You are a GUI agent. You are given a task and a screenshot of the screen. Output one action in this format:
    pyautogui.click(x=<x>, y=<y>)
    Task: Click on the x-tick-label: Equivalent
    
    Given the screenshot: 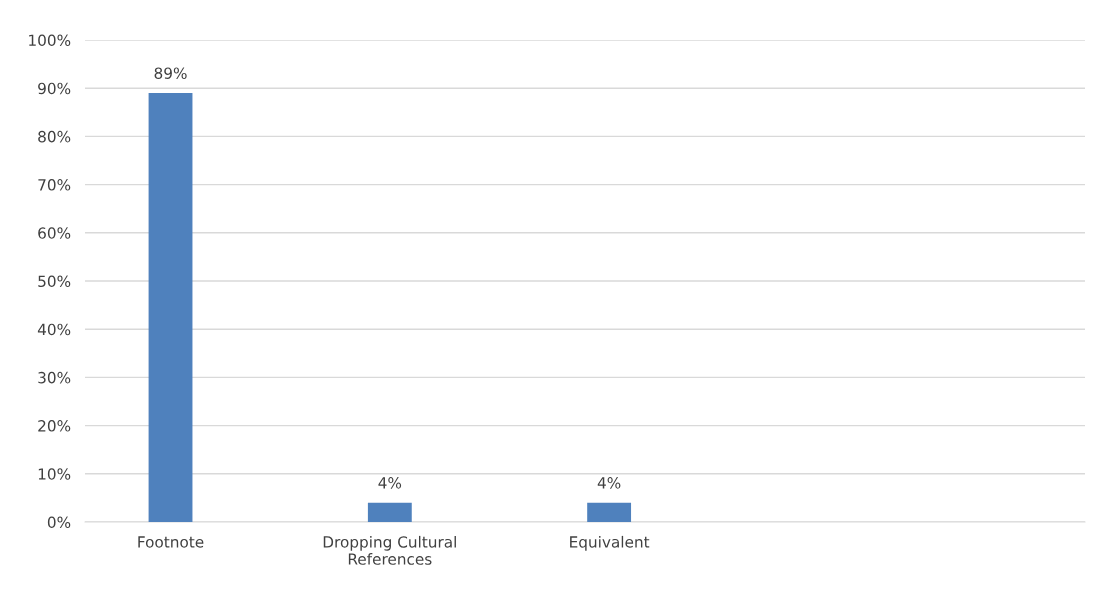 What is the action you would take?
    pyautogui.click(x=610, y=543)
    